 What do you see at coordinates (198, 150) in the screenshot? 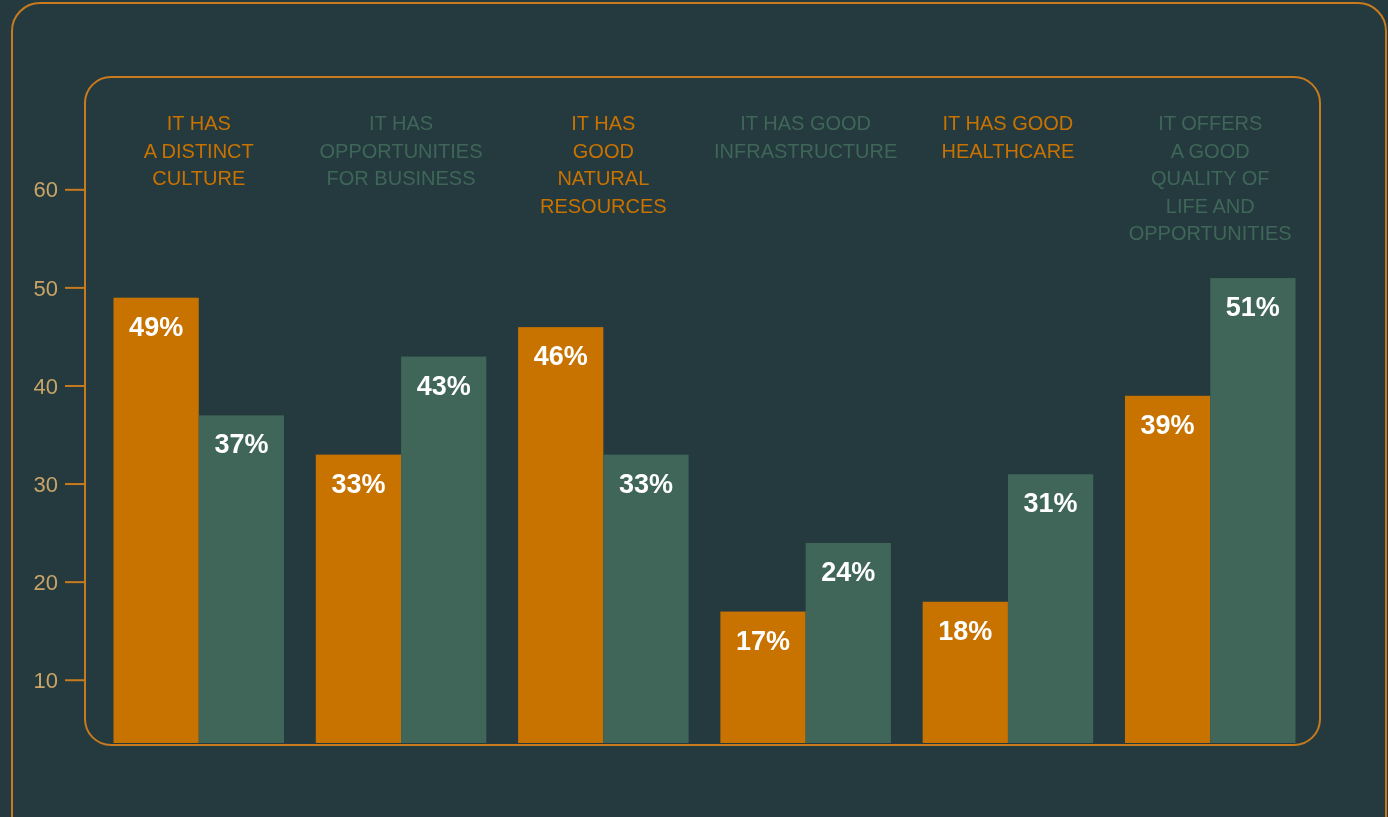
I see `x-tick-label: IT HAS A DISTINCT CULTURE` at bounding box center [198, 150].